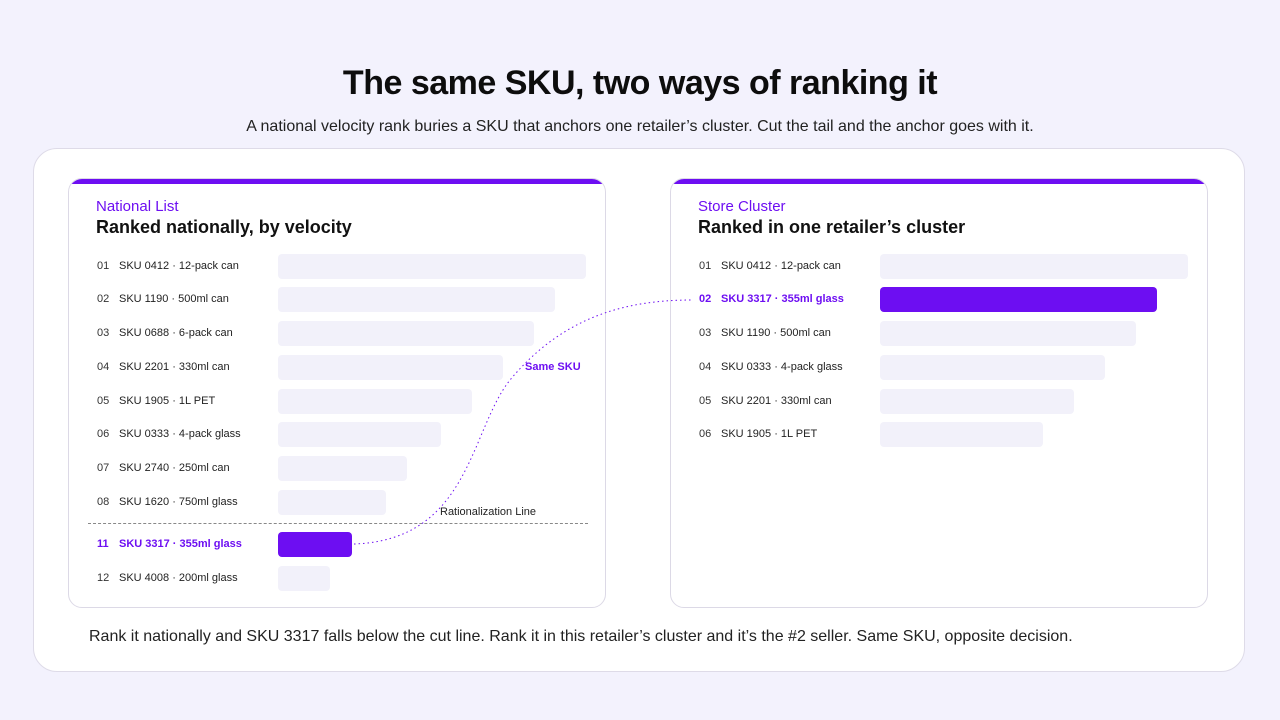  What do you see at coordinates (338, 523) in the screenshot?
I see `rationalization-line` at bounding box center [338, 523].